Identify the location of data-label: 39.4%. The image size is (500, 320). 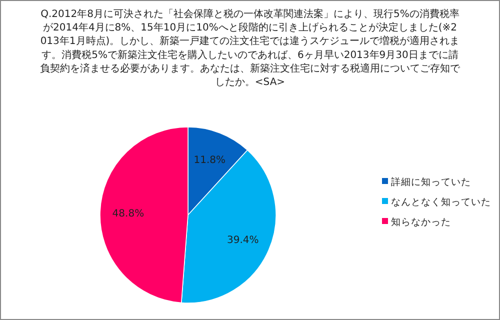
(243, 240).